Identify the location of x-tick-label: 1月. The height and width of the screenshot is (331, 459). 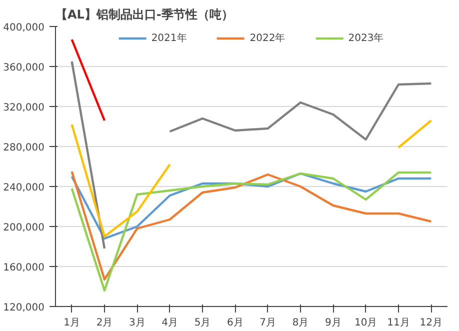
(72, 323).